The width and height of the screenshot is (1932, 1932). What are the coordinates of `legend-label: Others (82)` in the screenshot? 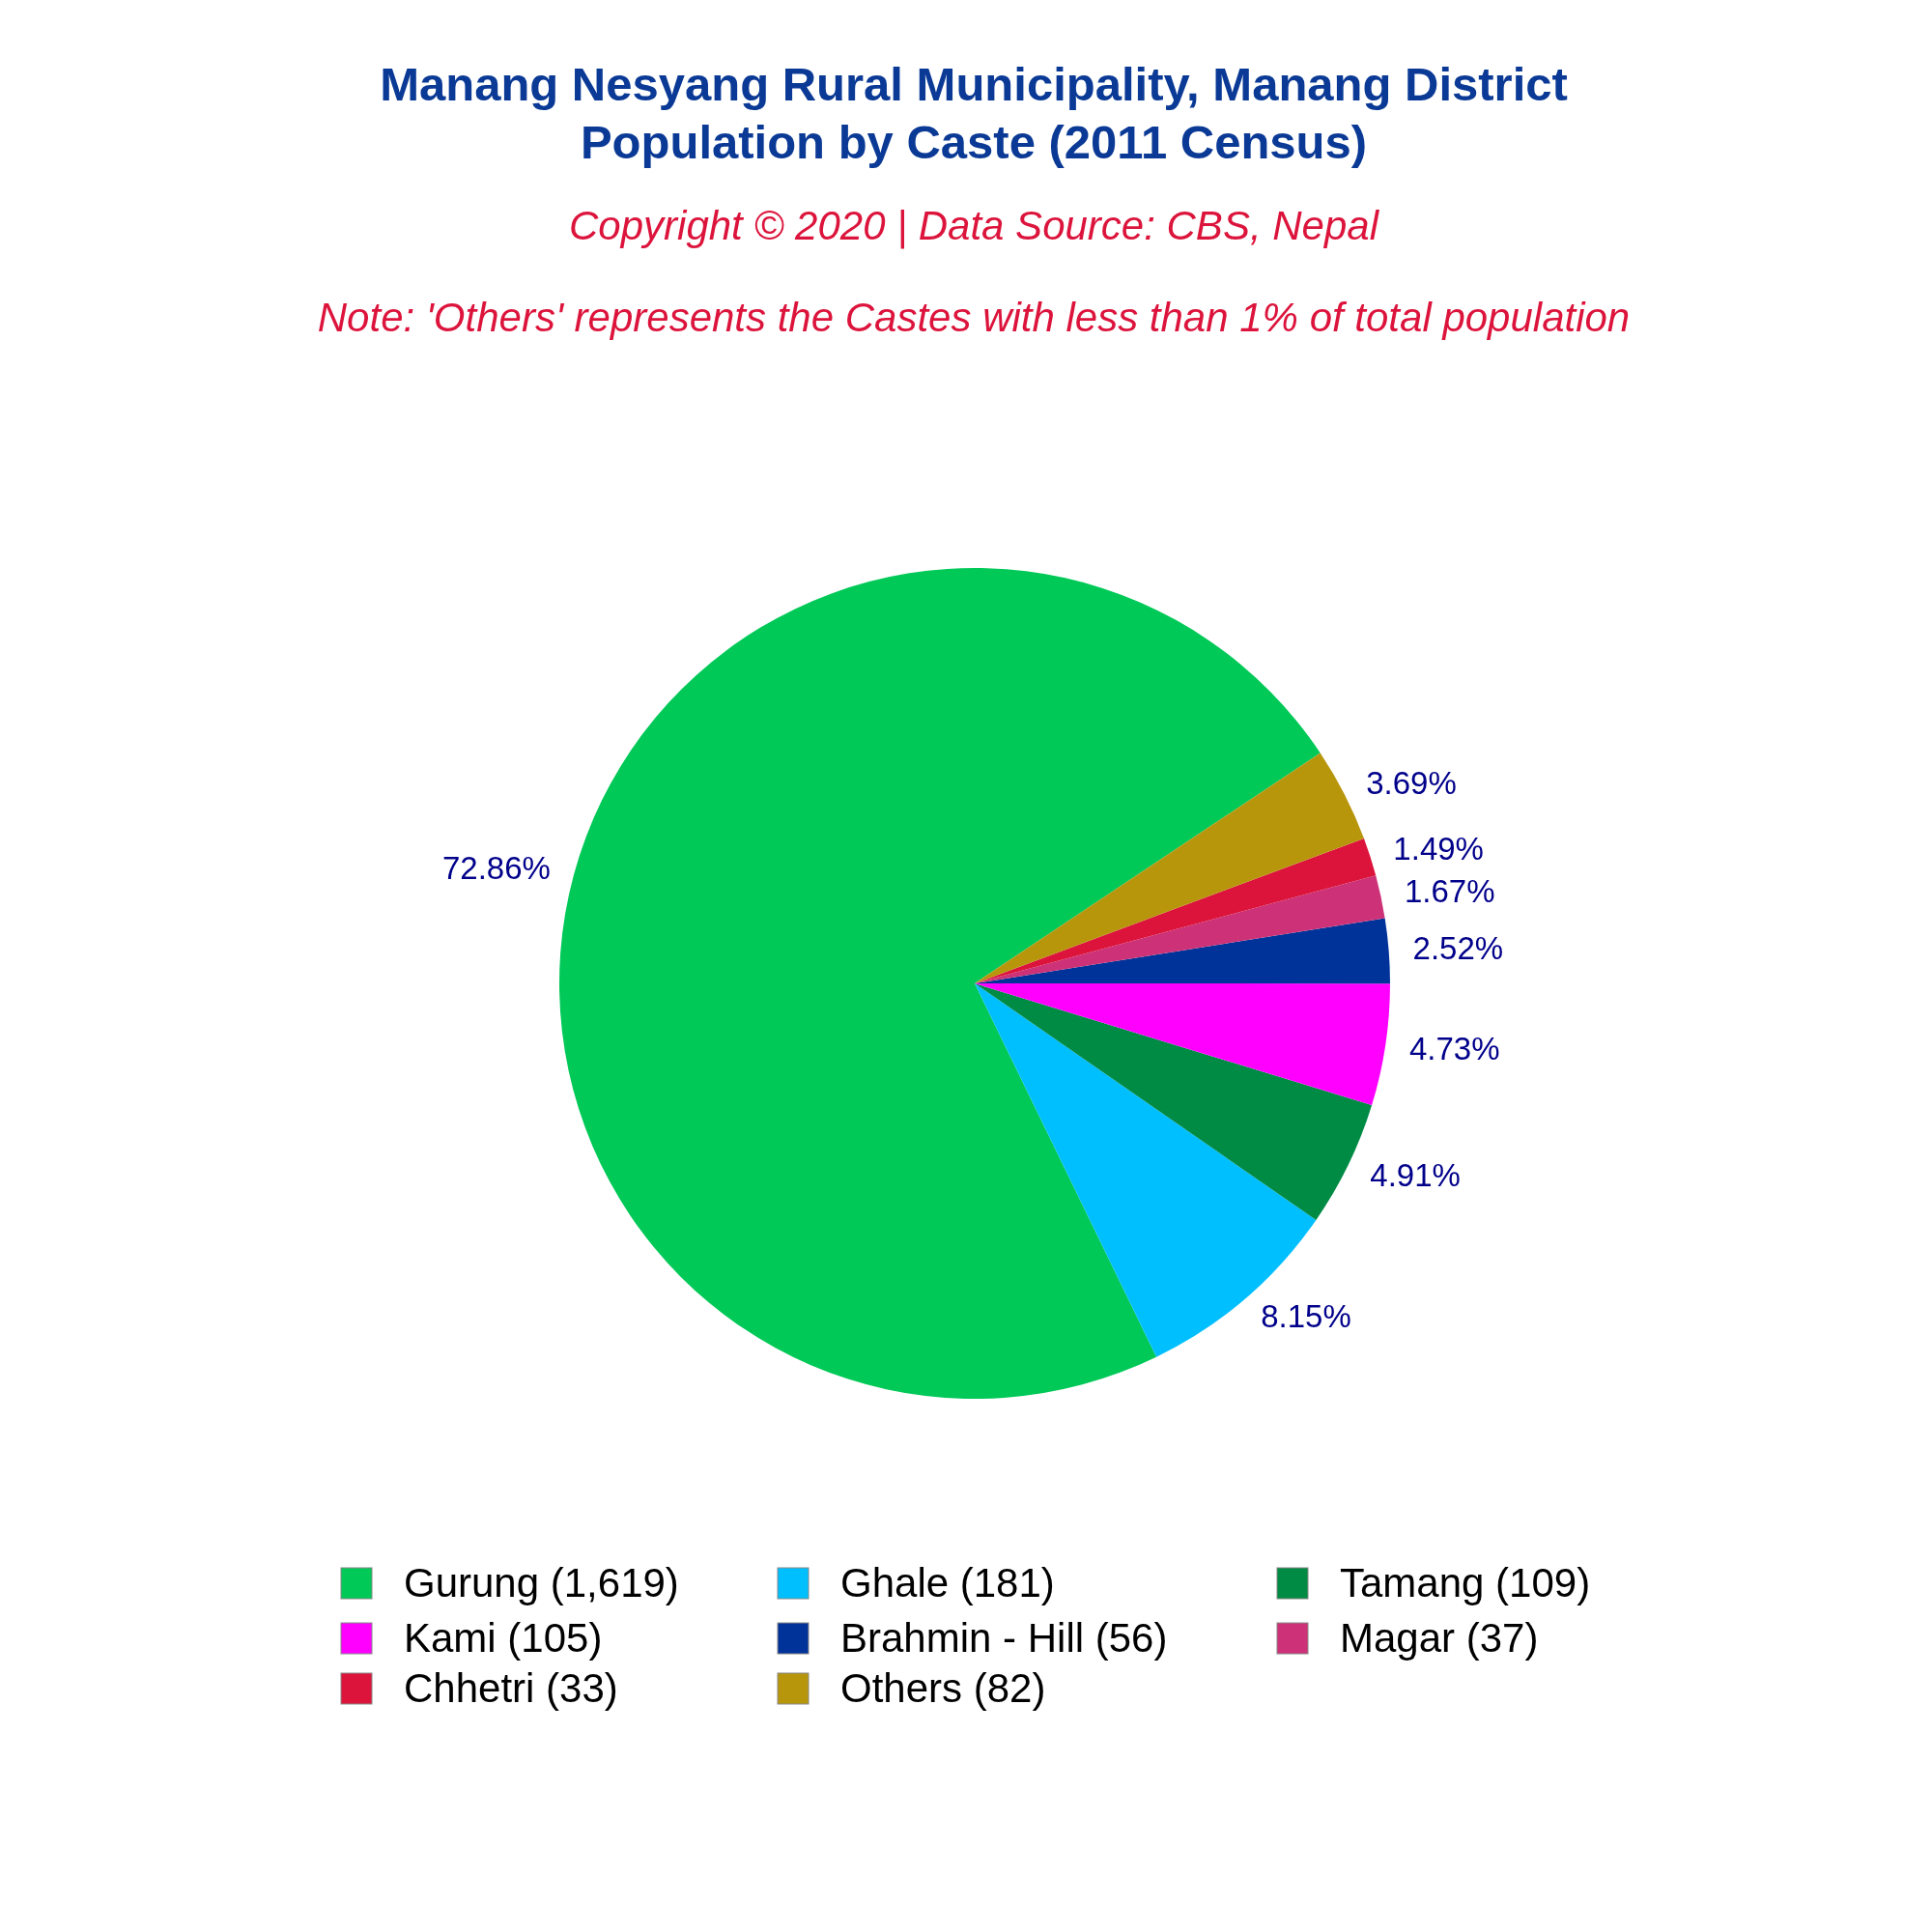 It's located at (943, 1688).